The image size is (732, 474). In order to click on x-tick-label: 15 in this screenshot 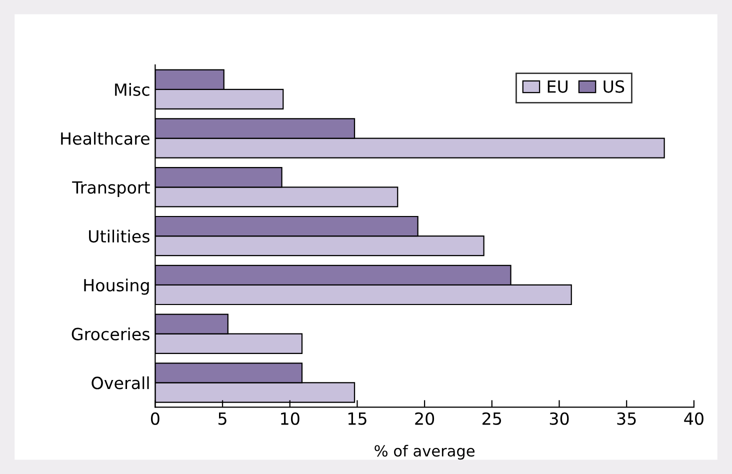, I will do `click(357, 418)`.